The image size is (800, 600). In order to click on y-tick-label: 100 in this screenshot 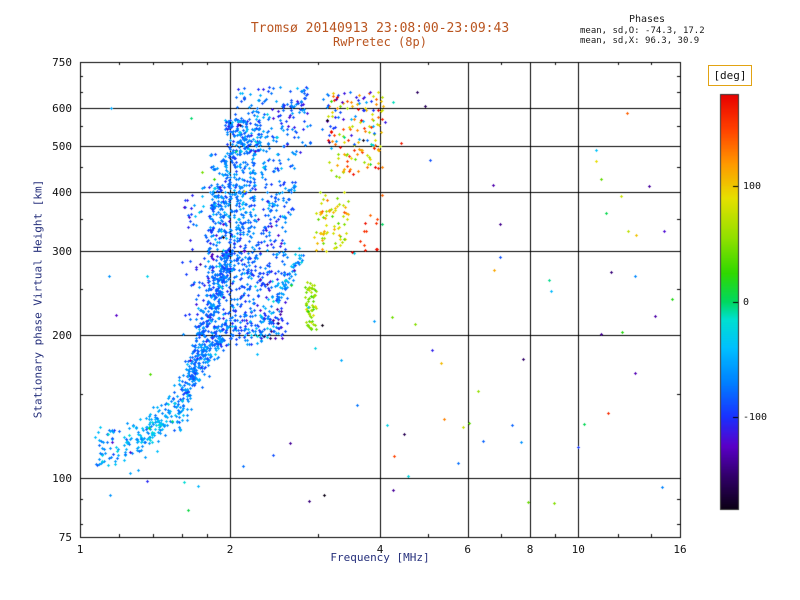, I will do `click(62, 478)`.